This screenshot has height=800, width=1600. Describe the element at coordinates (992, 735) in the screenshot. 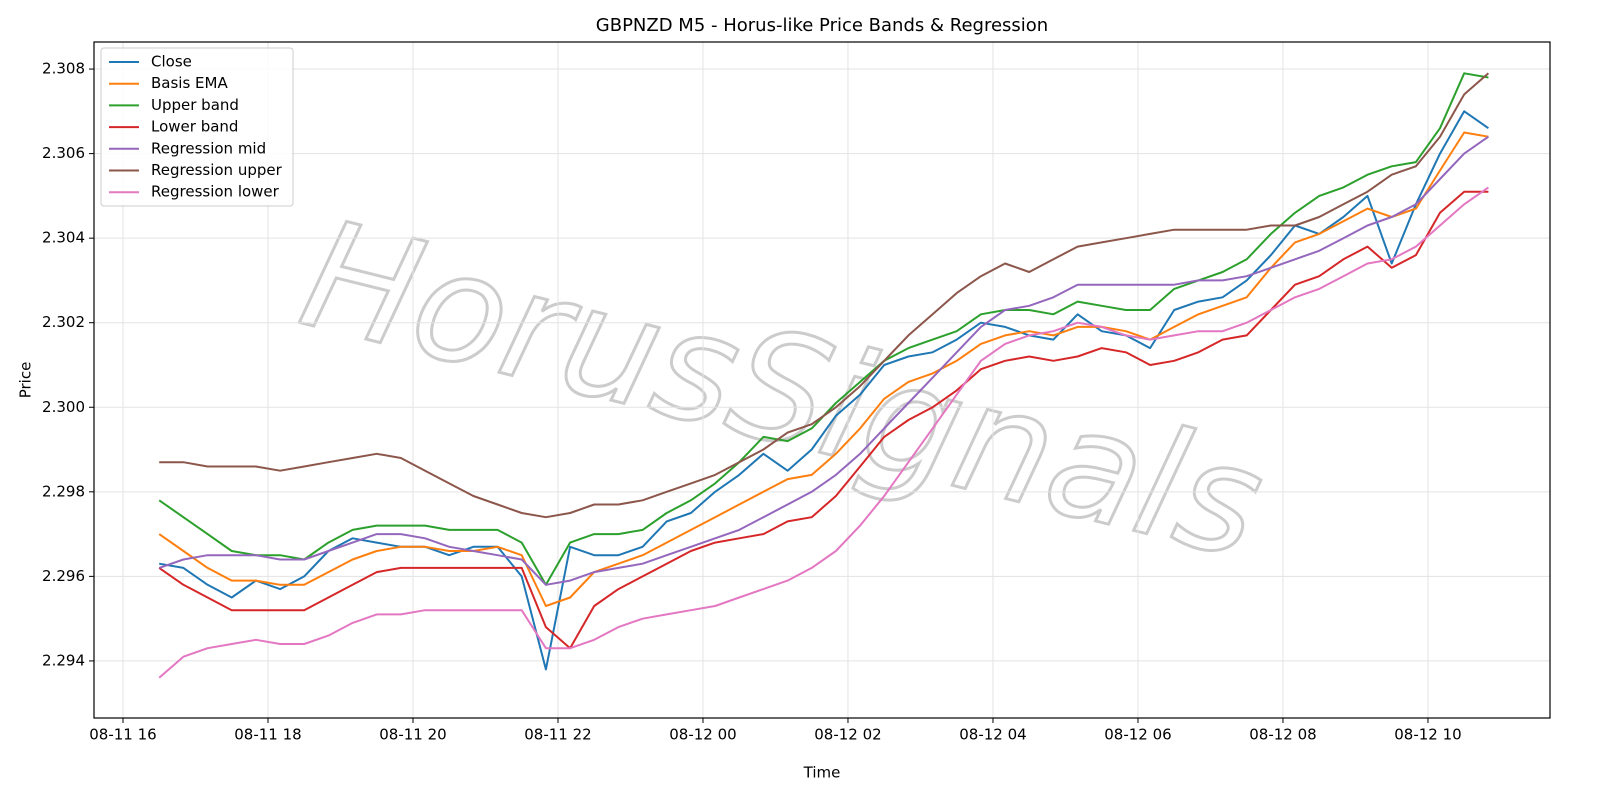

I see `x-tick-label: 08-12 04` at that location.